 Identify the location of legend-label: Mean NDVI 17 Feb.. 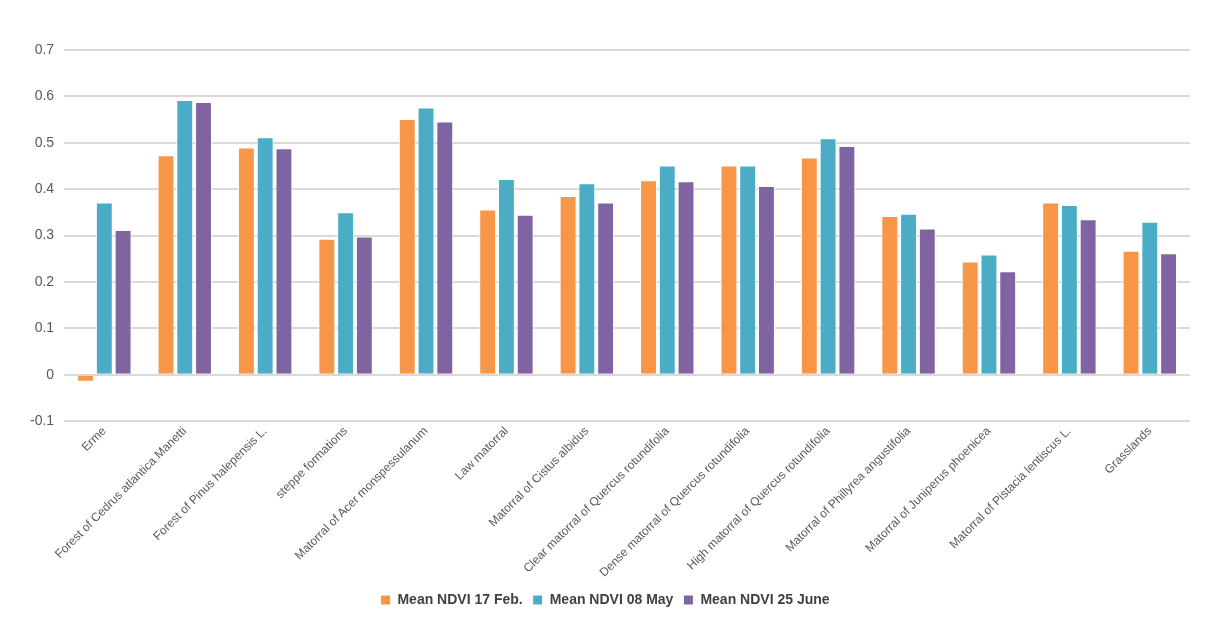
(460, 598).